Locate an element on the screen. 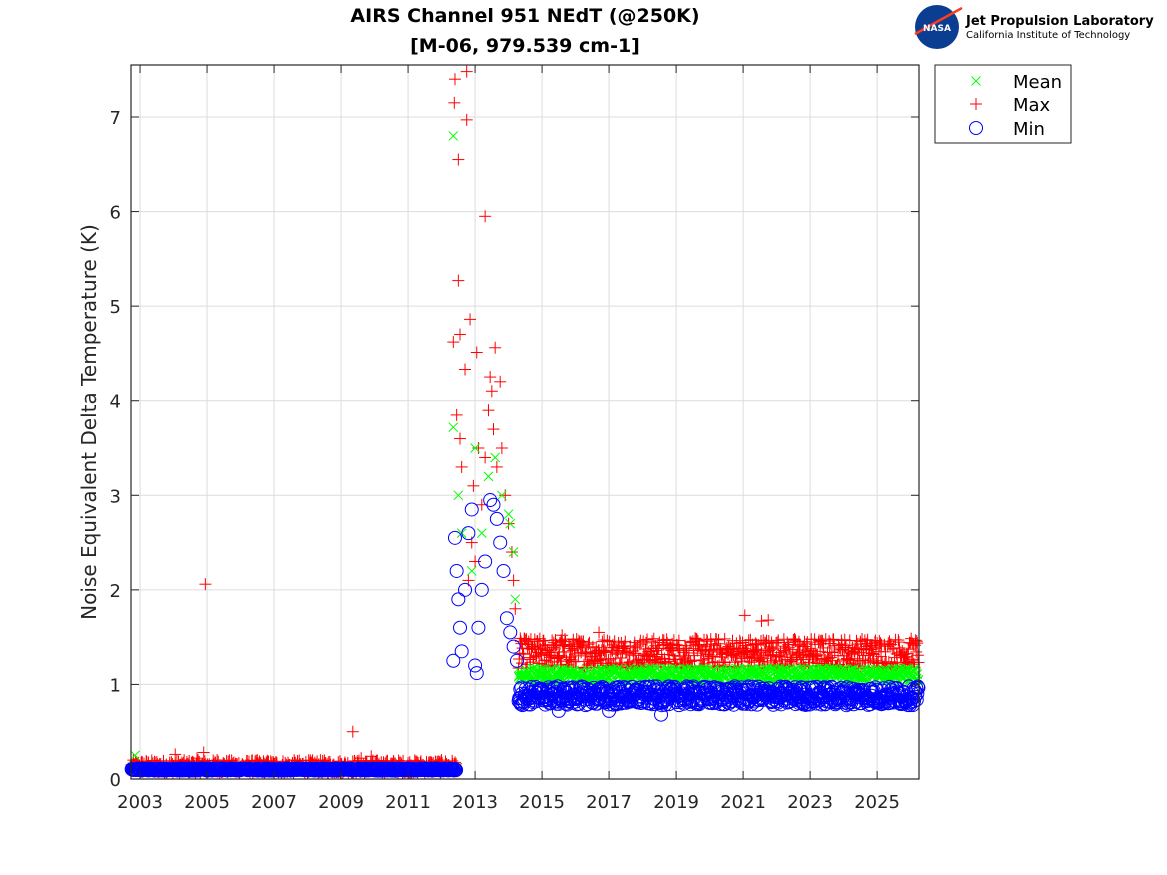 The height and width of the screenshot is (875, 1167). org-subtitle: California Institute of Technology is located at coordinates (1048, 35).